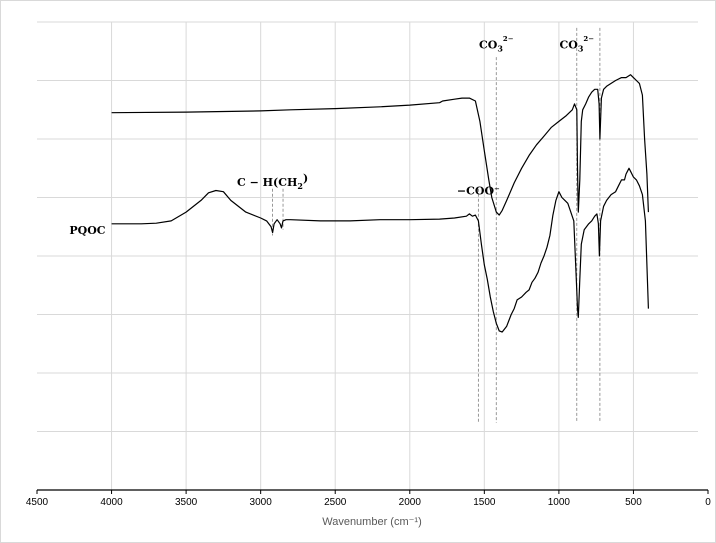 This screenshot has width=716, height=543. I want to click on x-tick-label: 4500, so click(37, 502).